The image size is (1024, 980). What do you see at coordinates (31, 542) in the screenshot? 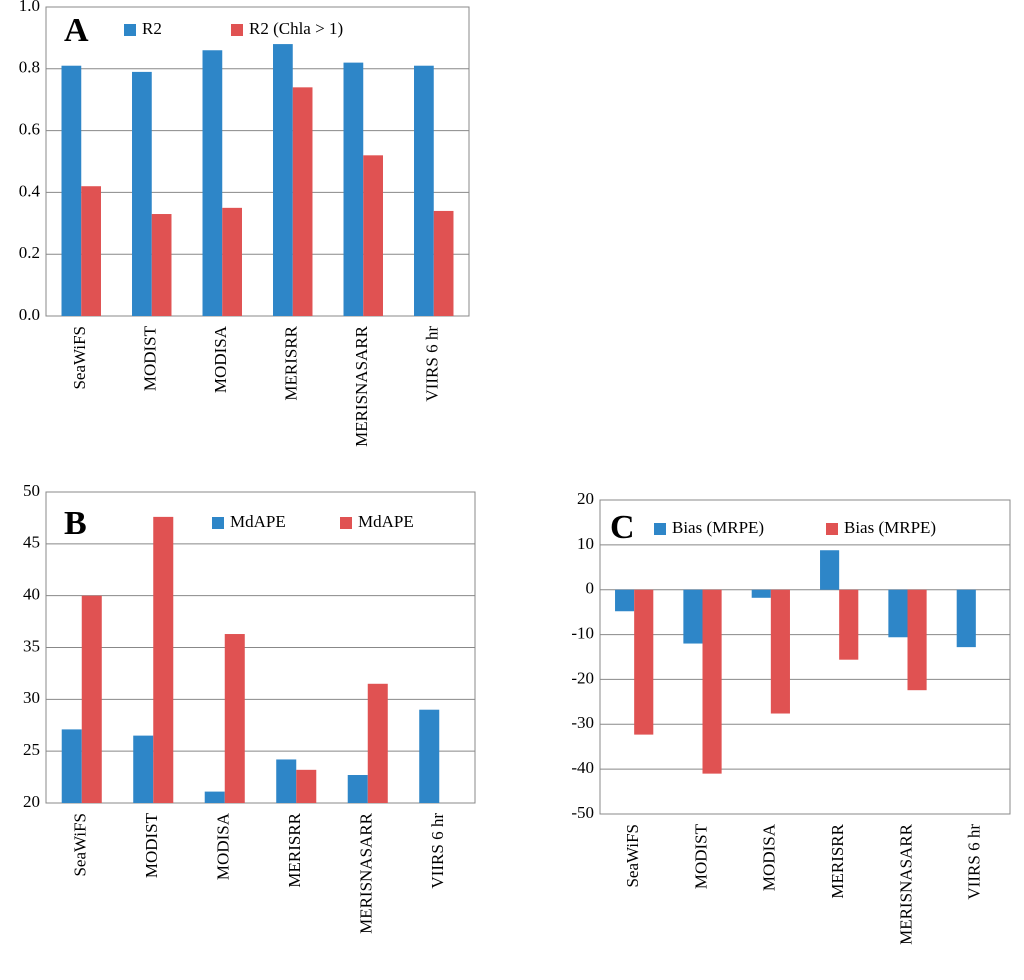
I see `y-tick-label: 45` at bounding box center [31, 542].